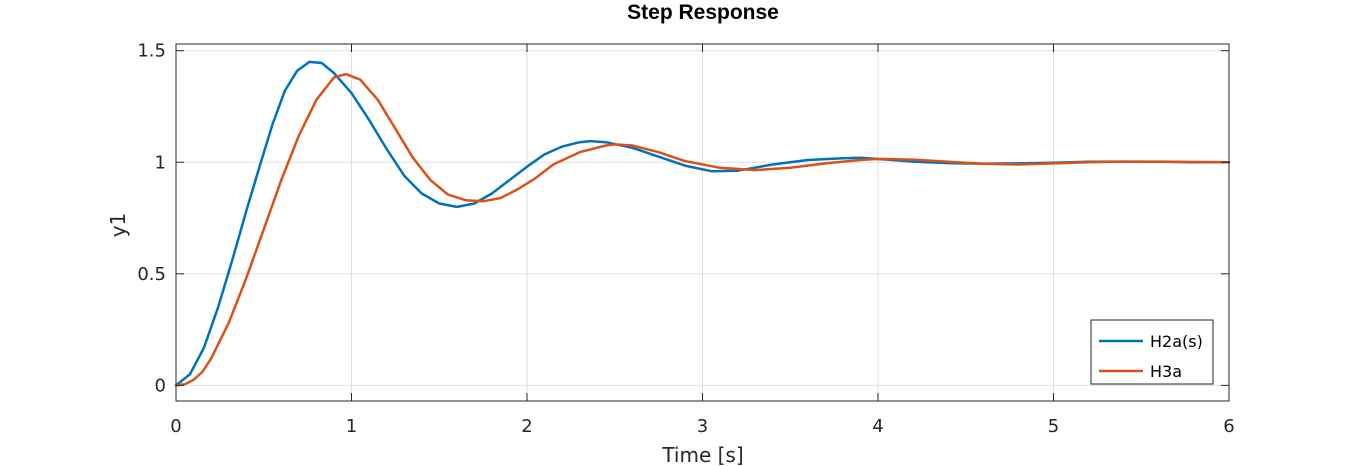 The width and height of the screenshot is (1358, 466). Describe the element at coordinates (877, 426) in the screenshot. I see `x-tick-label-4: 4` at that location.